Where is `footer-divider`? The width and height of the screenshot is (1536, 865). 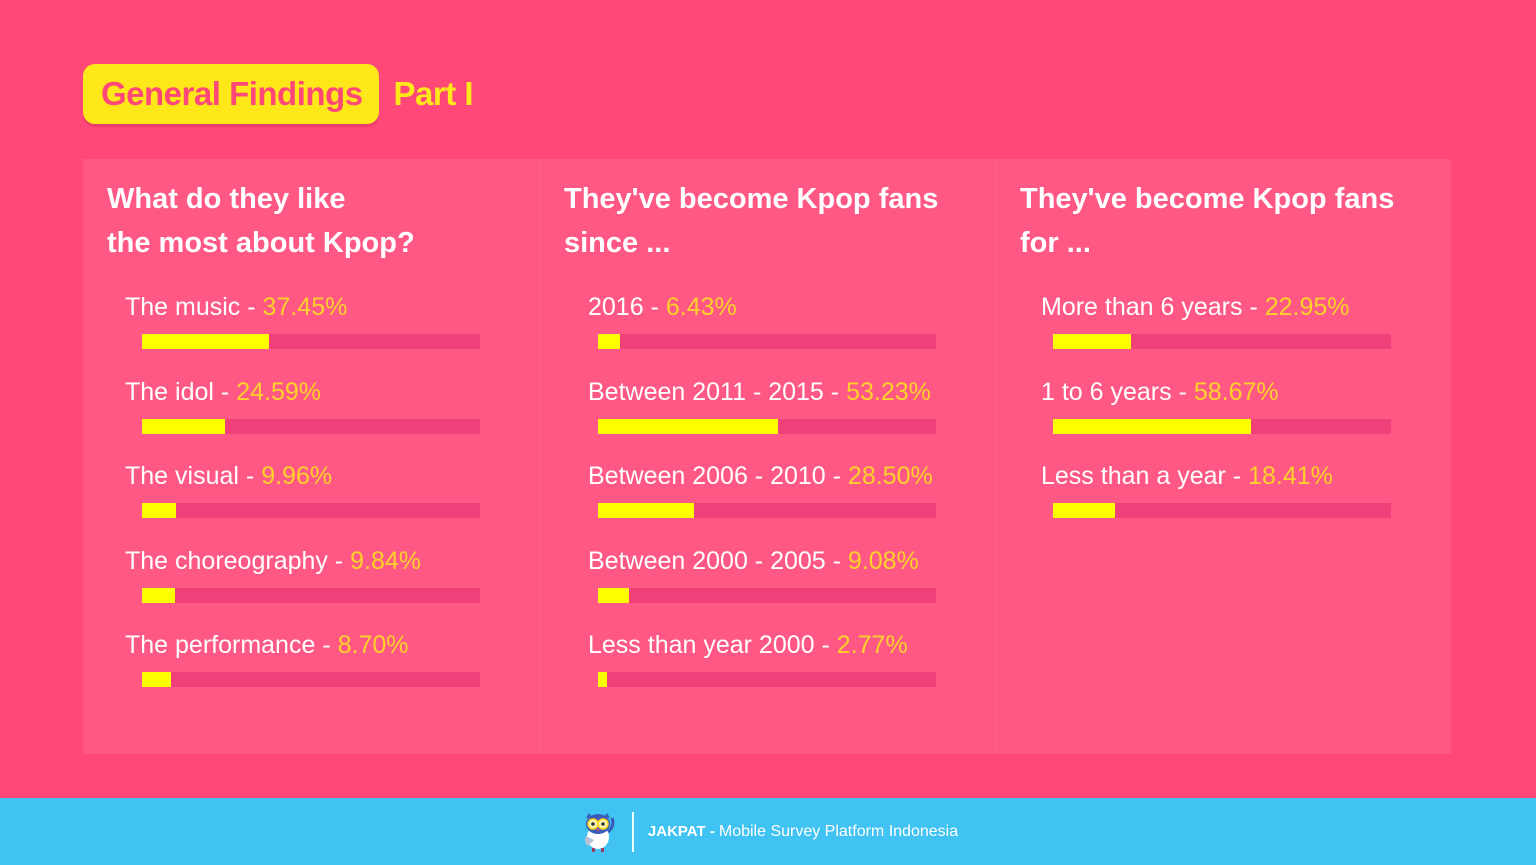 footer-divider is located at coordinates (632, 831).